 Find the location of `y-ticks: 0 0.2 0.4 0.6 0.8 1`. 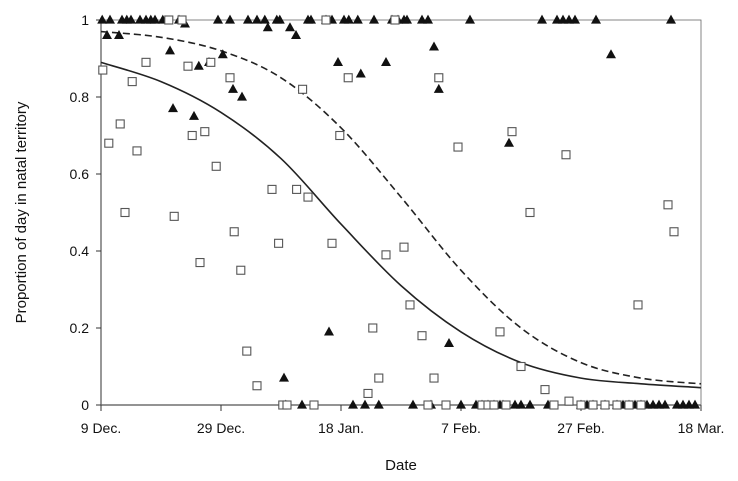

y-ticks: 0 0.2 0.4 0.6 0.8 1 is located at coordinates (85, 212).